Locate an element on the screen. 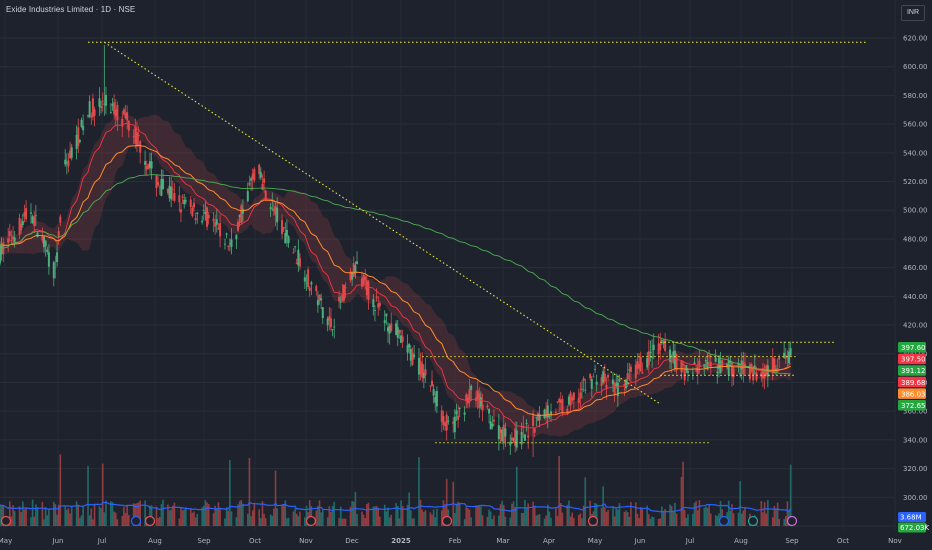  price-tag is located at coordinates (912, 347).